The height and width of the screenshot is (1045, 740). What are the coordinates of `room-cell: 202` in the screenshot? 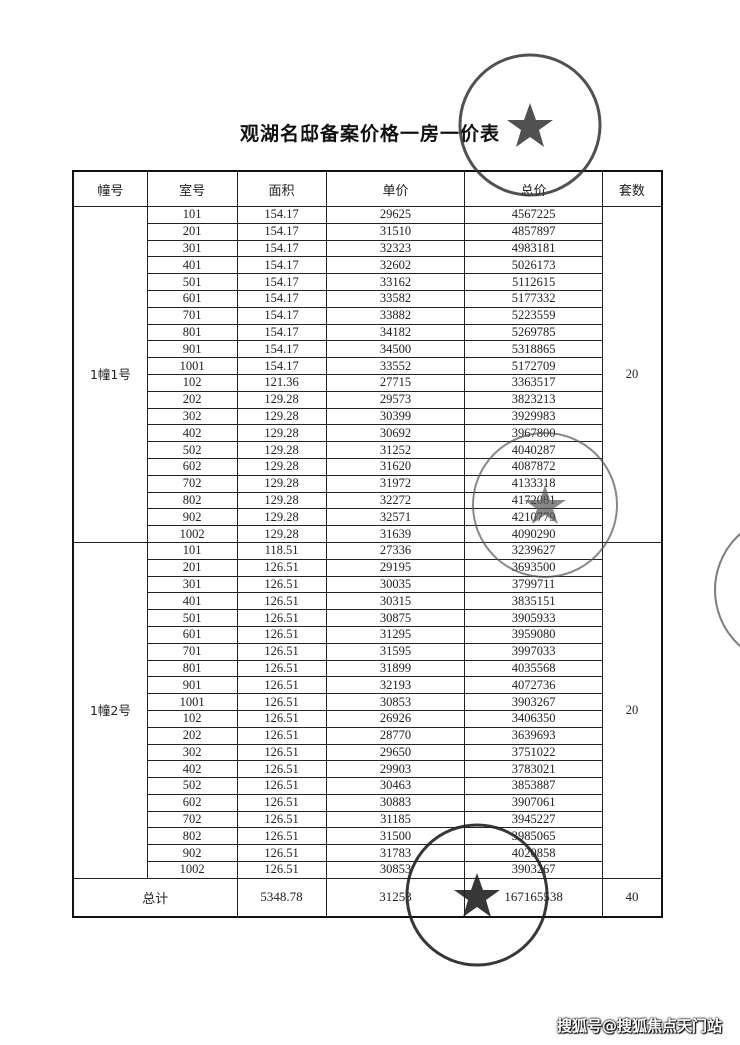 It's located at (192, 399).